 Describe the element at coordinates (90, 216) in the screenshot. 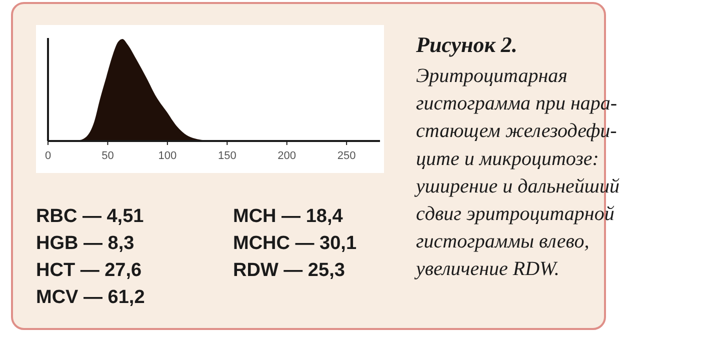

I see `text: RBC — 4,51` at that location.